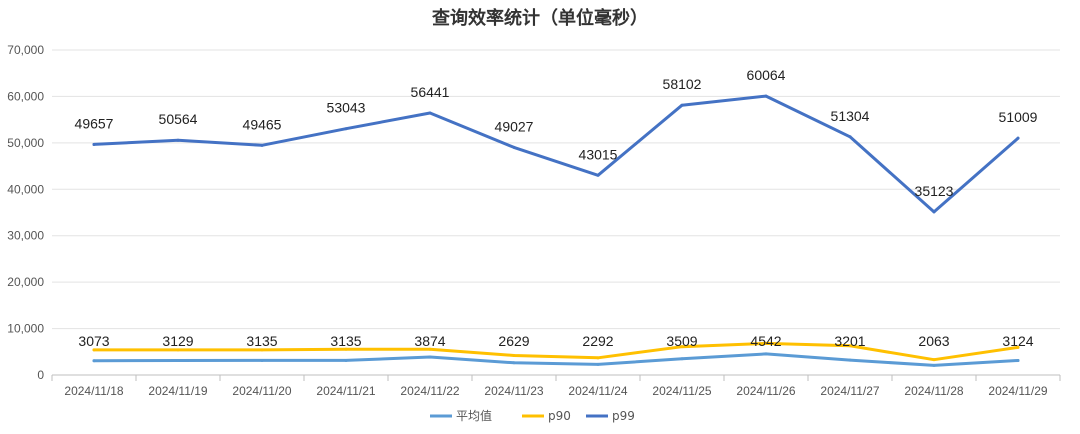 The height and width of the screenshot is (434, 1080). What do you see at coordinates (765, 391) in the screenshot?
I see `x-tick-label: 2024/11/26` at bounding box center [765, 391].